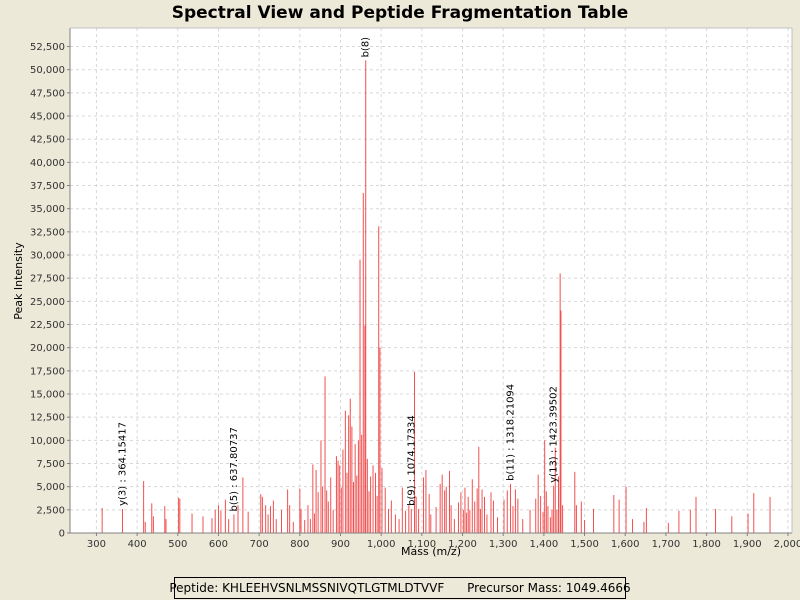 Image resolution: width=800 pixels, height=600 pixels. What do you see at coordinates (47, 395) in the screenshot?
I see `y-tick-label: 15,000` at bounding box center [47, 395].